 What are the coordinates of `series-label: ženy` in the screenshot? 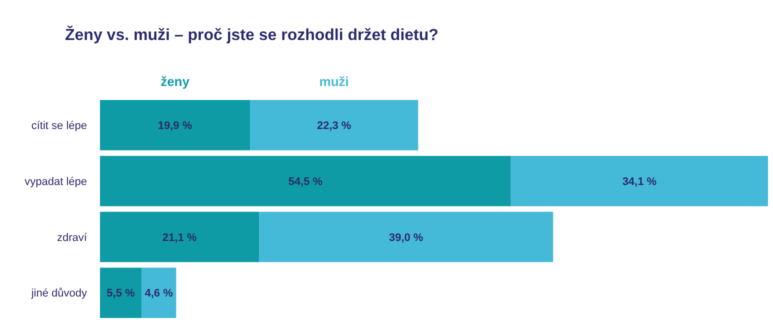 It's located at (175, 81).